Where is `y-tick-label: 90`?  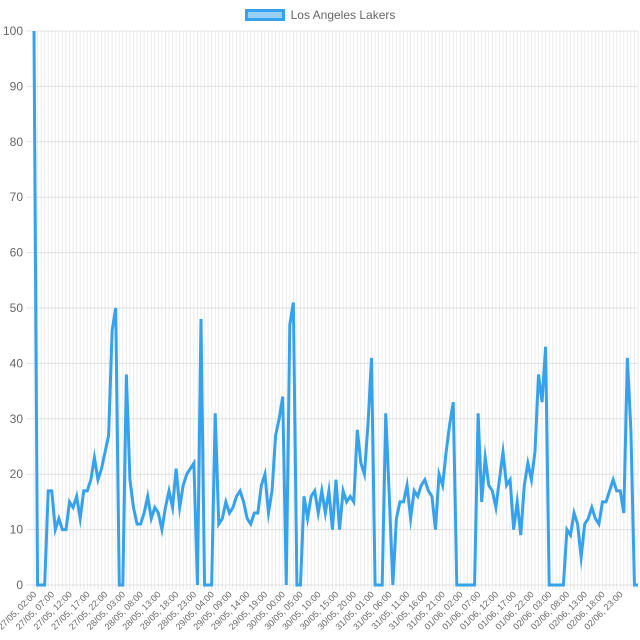
y-tick-label: 90 is located at coordinates (17, 86).